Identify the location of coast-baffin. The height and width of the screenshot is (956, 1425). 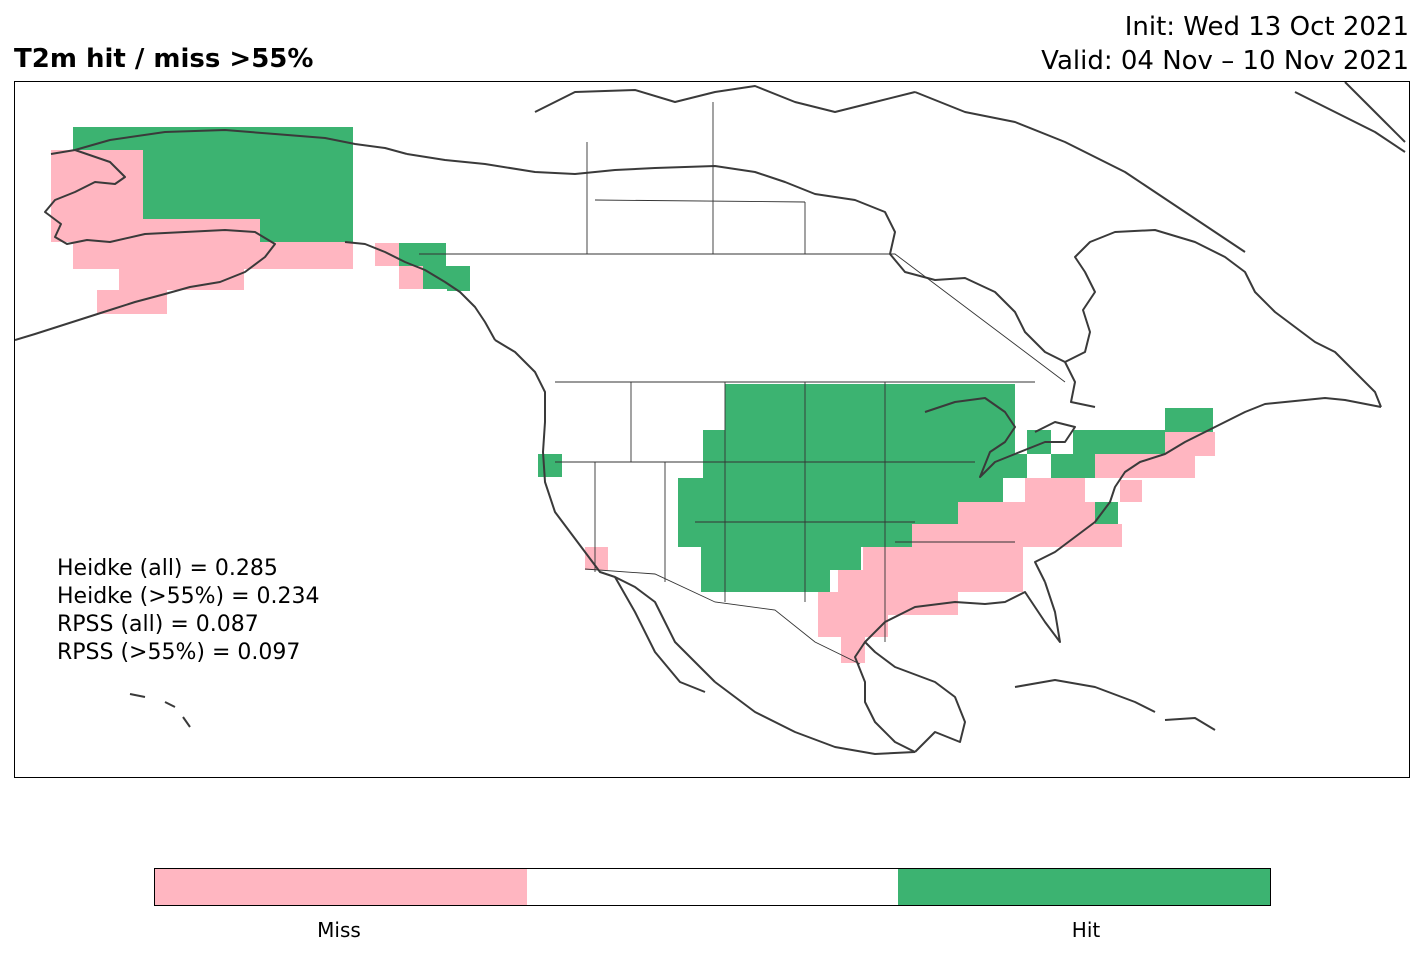
(1350, 122).